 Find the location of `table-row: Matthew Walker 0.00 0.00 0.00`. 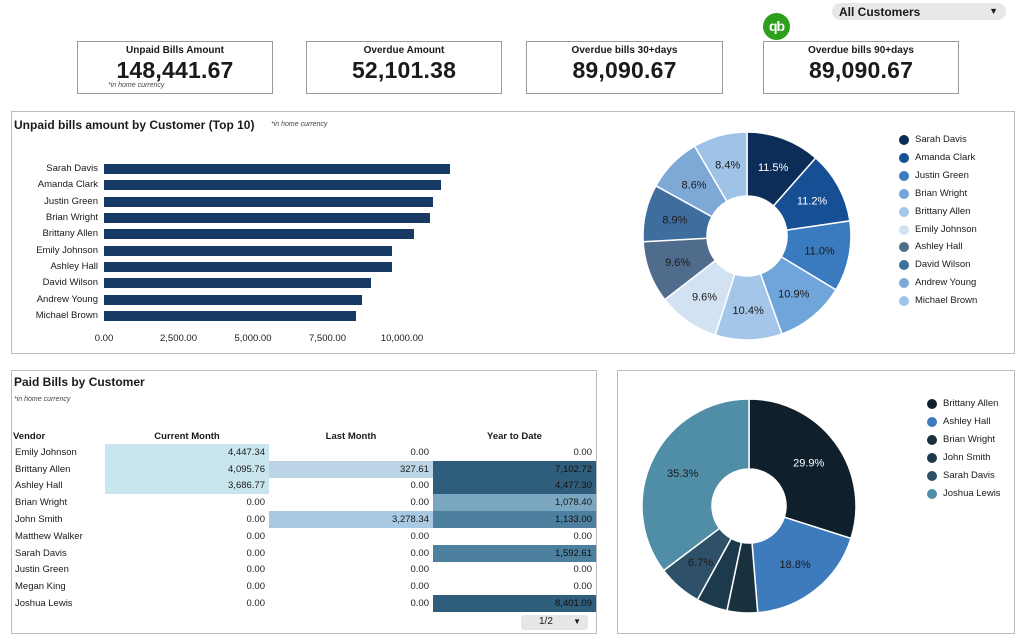

table-row: Matthew Walker 0.00 0.00 0.00 is located at coordinates (304, 536).